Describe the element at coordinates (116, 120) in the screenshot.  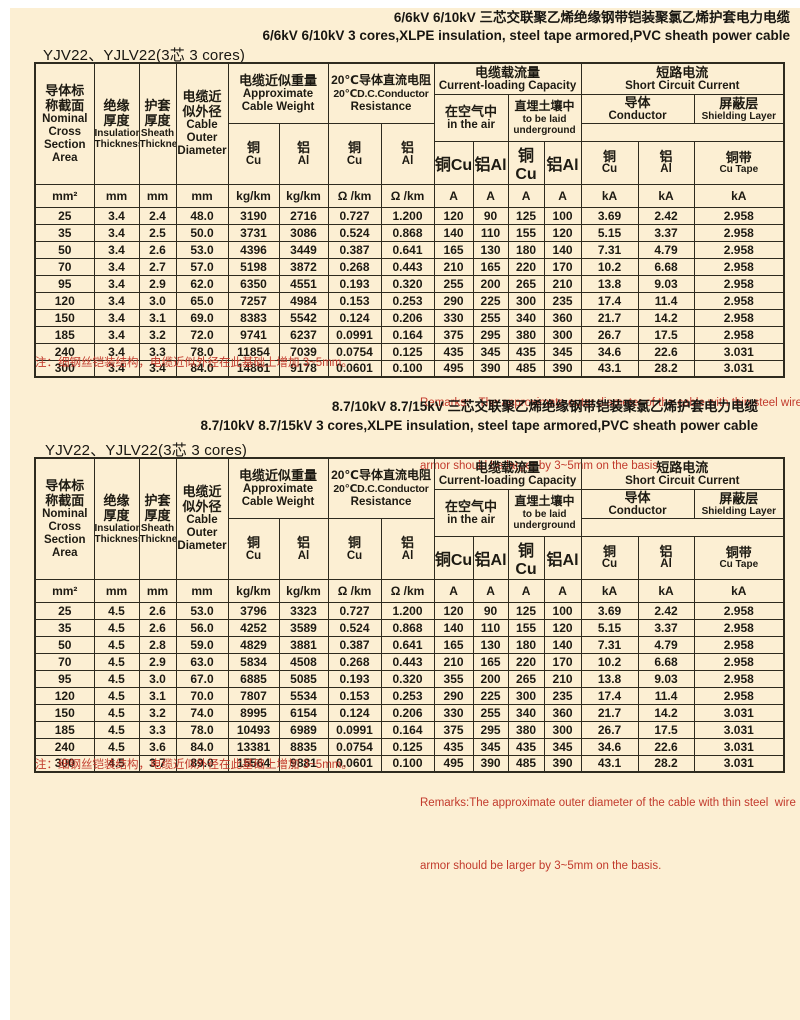
I see `zh-label: 厚度` at that location.